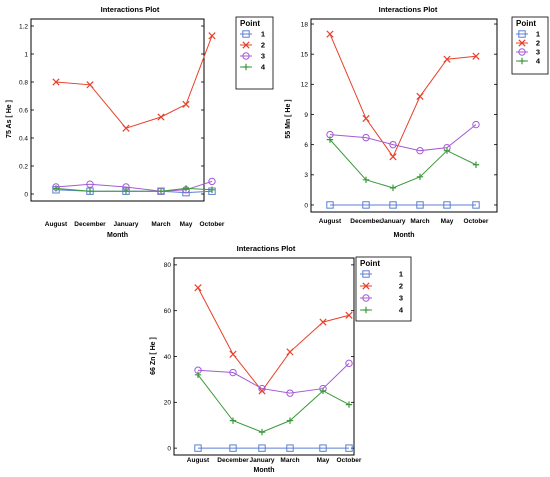 The width and height of the screenshot is (550, 477). What do you see at coordinates (262, 460) in the screenshot?
I see `x-tick-label: January` at bounding box center [262, 460].